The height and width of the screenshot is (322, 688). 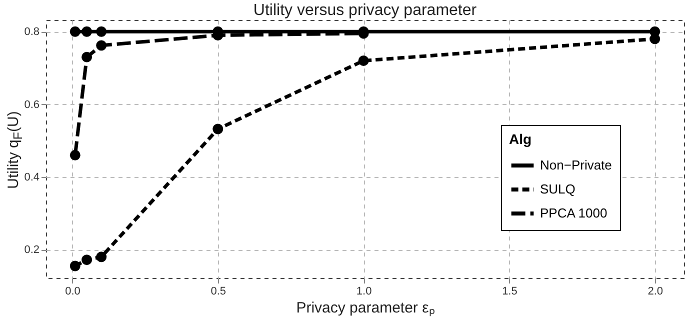 I want to click on y-tick-label: 0.8, so click(x=32, y=32).